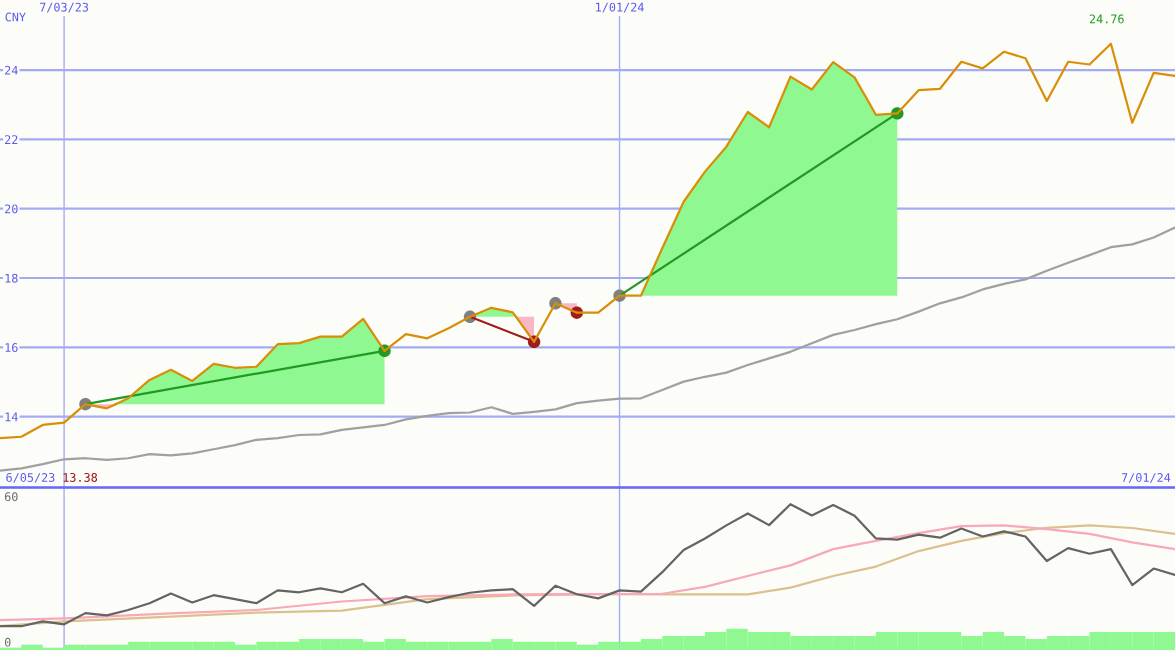 This screenshot has height=650, width=1175. Describe the element at coordinates (1146, 478) in the screenshot. I see `annotation: 7/01/24` at that location.